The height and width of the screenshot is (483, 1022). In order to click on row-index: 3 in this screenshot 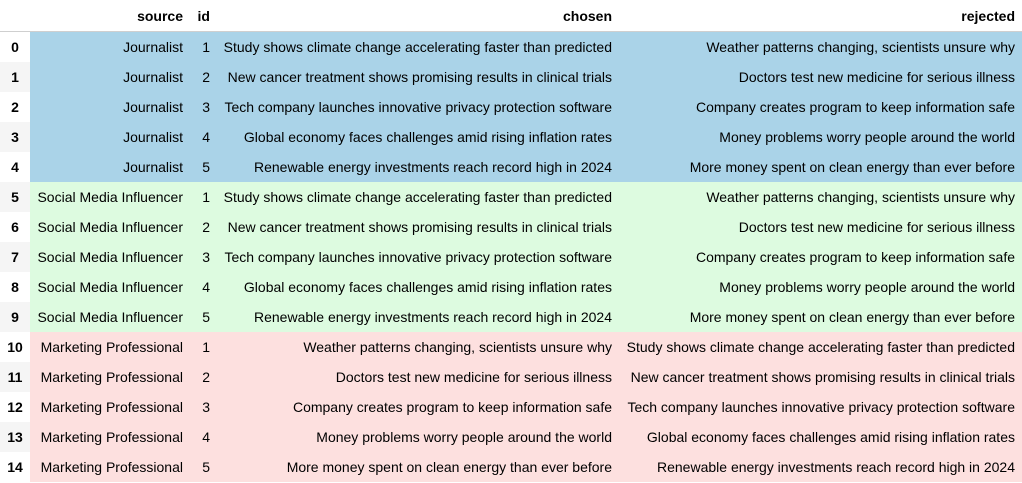, I will do `click(15, 137)`.